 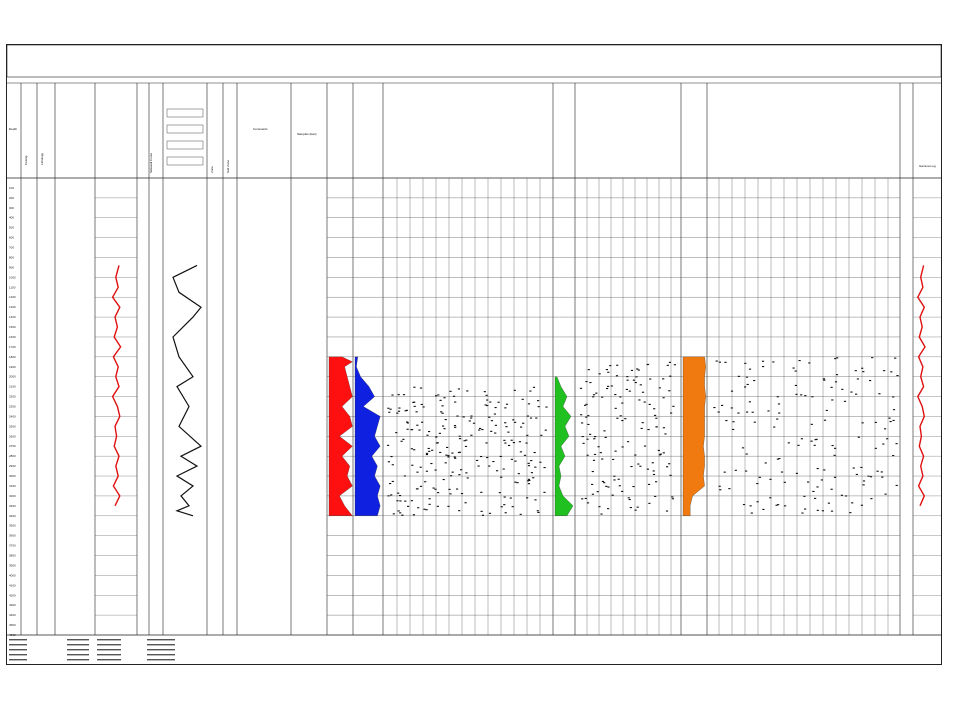 I want to click on depth-tick-label: 1600, so click(x=12, y=337).